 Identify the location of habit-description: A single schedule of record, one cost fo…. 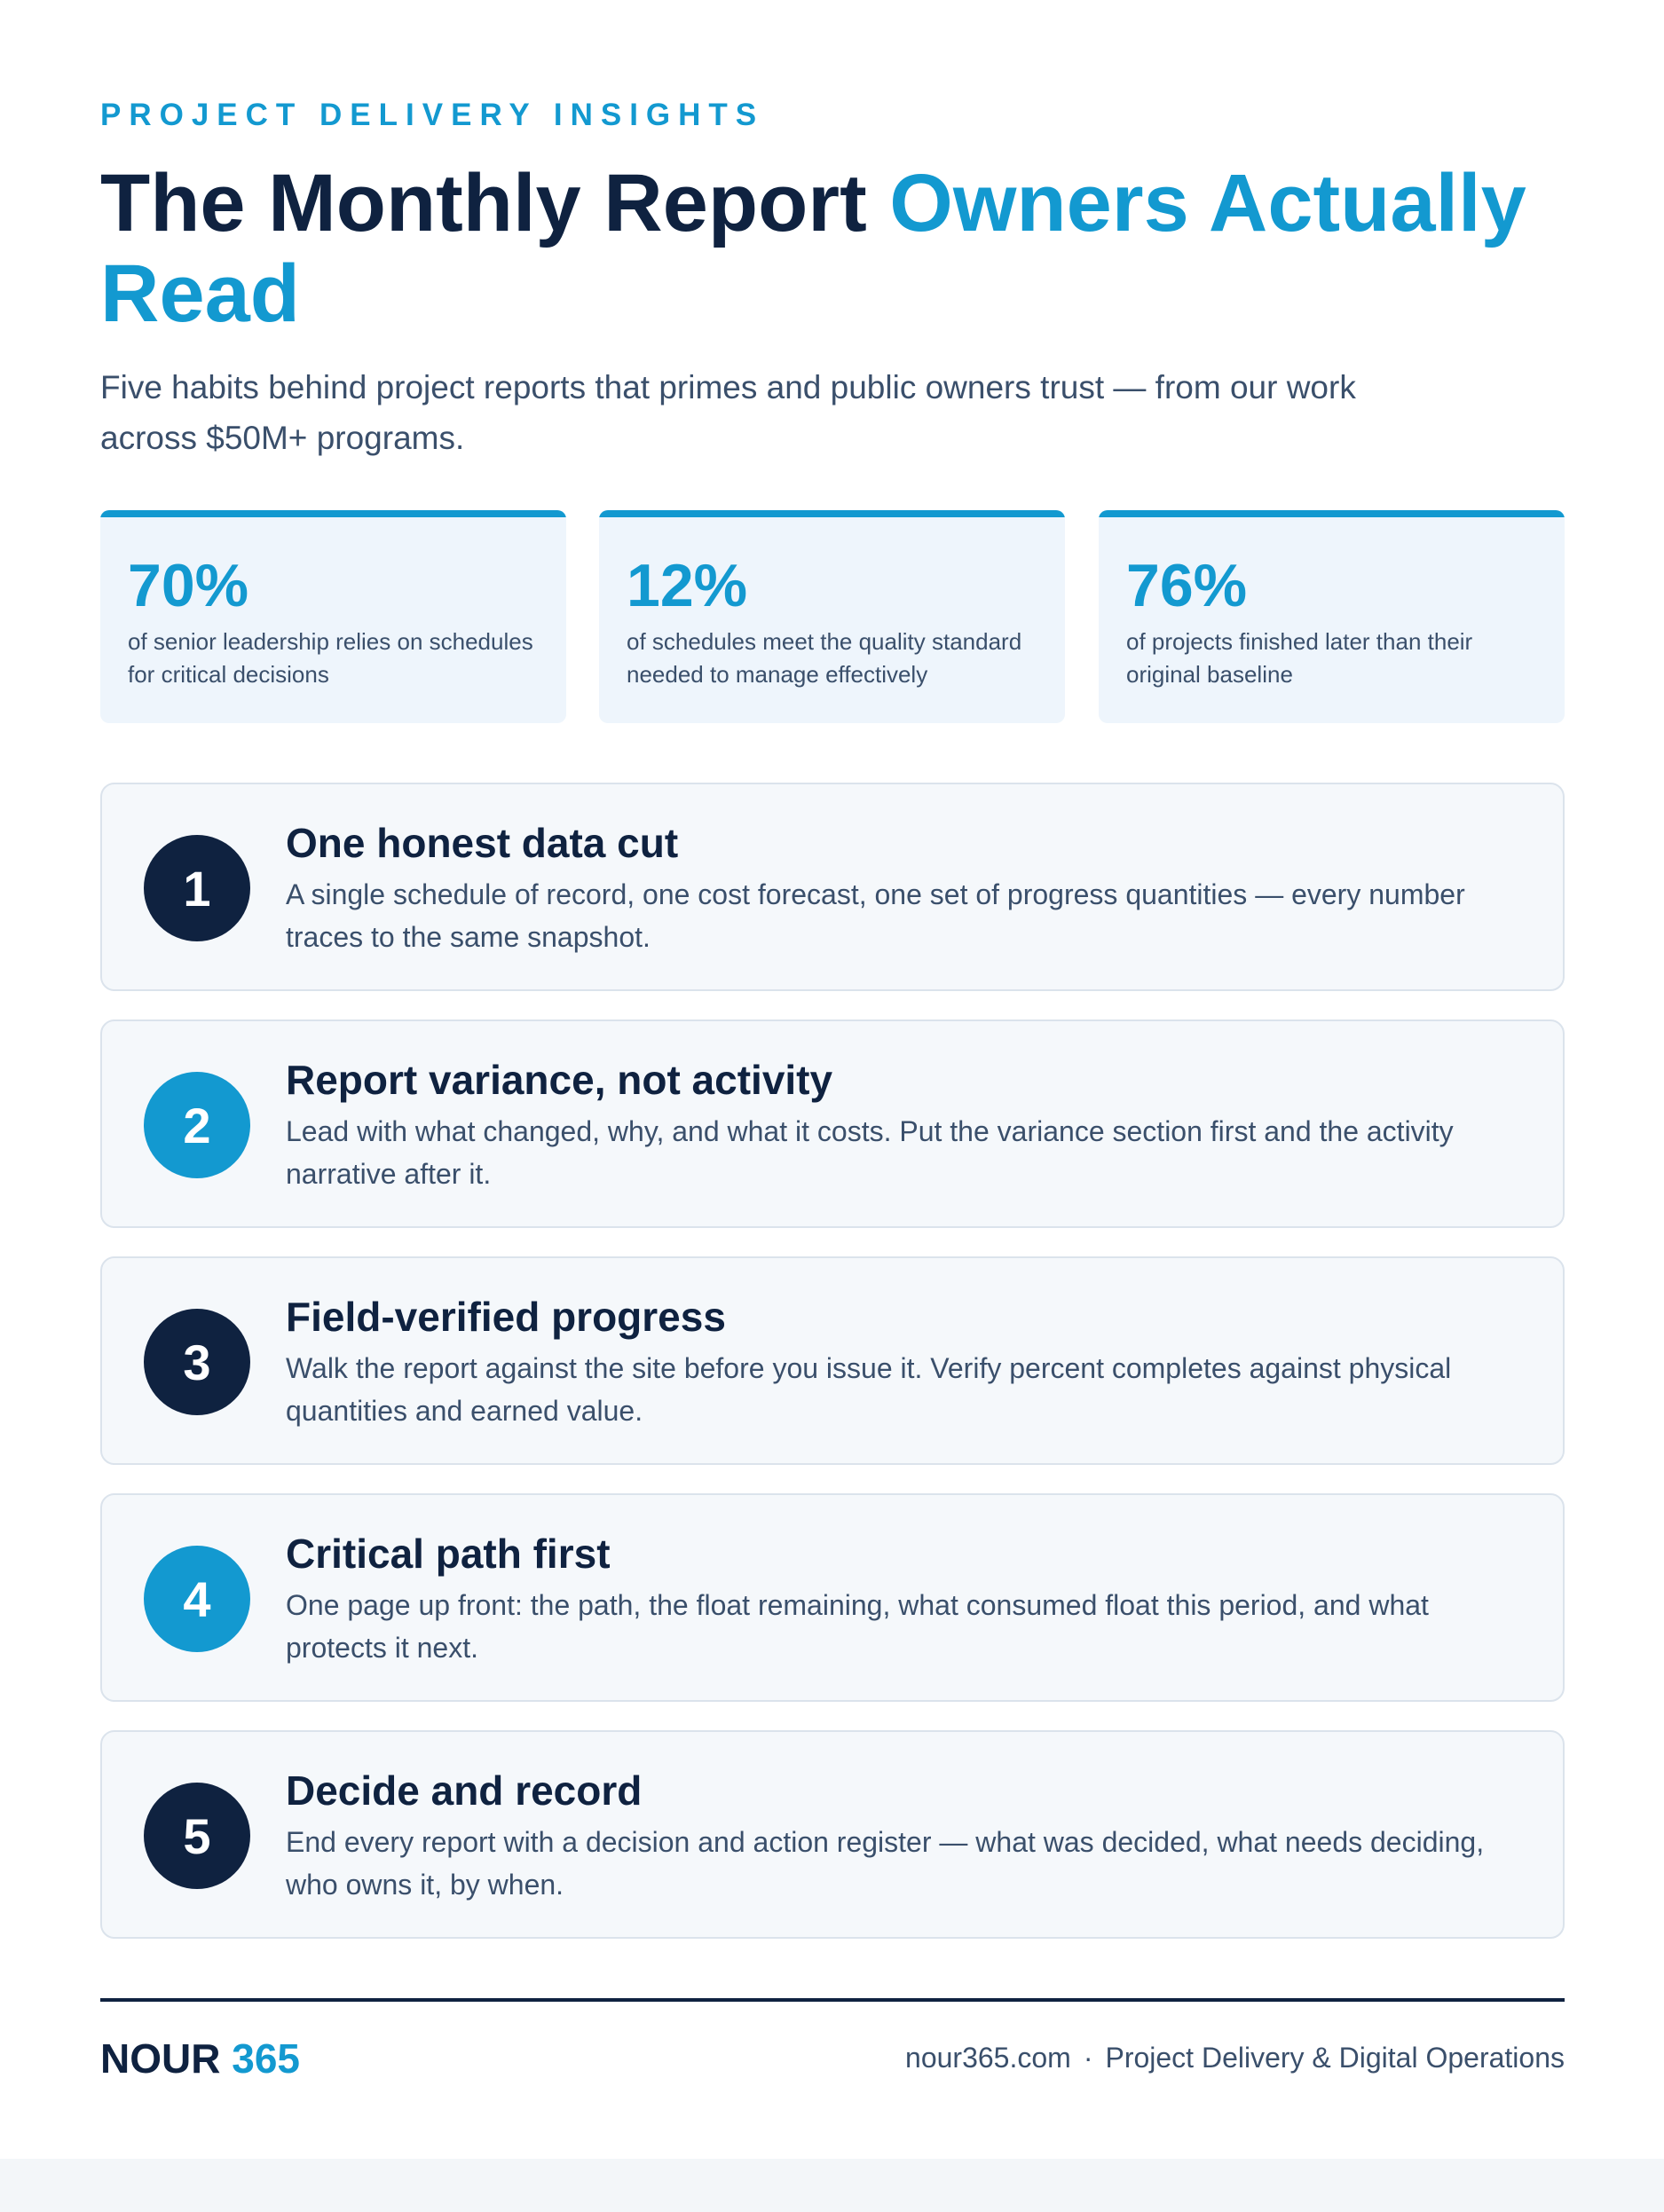
(875, 916).